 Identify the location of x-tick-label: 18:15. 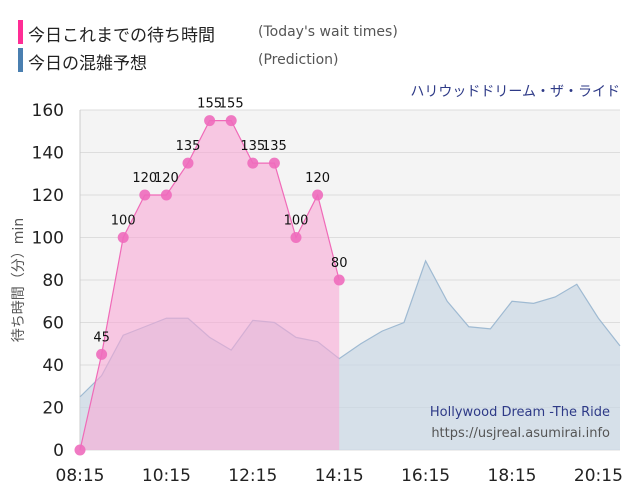
(512, 476).